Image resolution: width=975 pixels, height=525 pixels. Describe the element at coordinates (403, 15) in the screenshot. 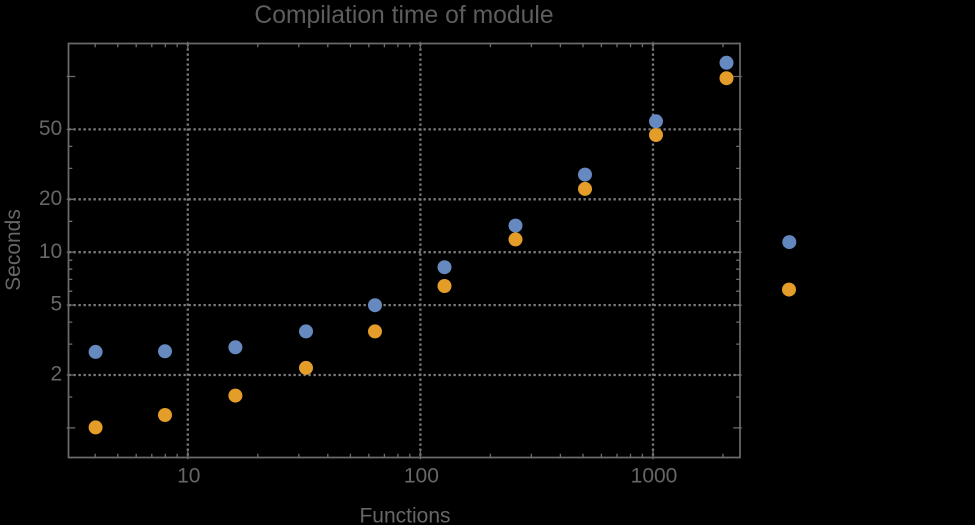

I see `svg-text: Compilation time of module` at that location.